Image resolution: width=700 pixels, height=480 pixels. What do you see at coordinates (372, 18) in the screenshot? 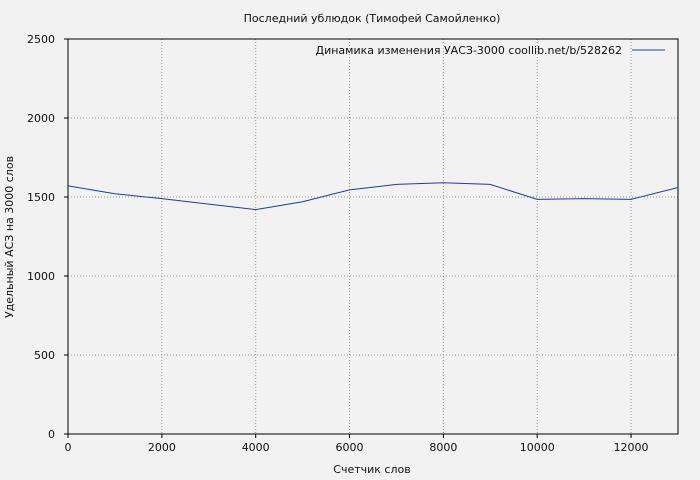
I see `chart-title: Последний ублюдок (Тимофей Самойленко)` at bounding box center [372, 18].